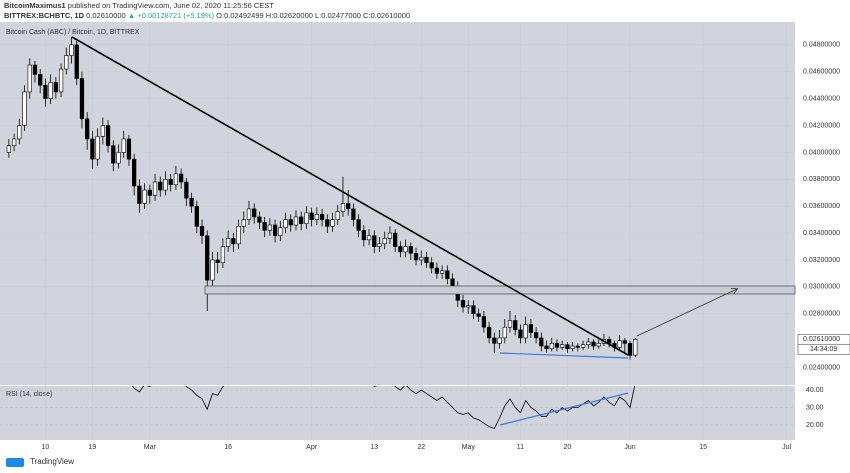 The image size is (850, 473). What do you see at coordinates (821, 367) in the screenshot?
I see `y-tick-label: 0.02400000` at bounding box center [821, 367].